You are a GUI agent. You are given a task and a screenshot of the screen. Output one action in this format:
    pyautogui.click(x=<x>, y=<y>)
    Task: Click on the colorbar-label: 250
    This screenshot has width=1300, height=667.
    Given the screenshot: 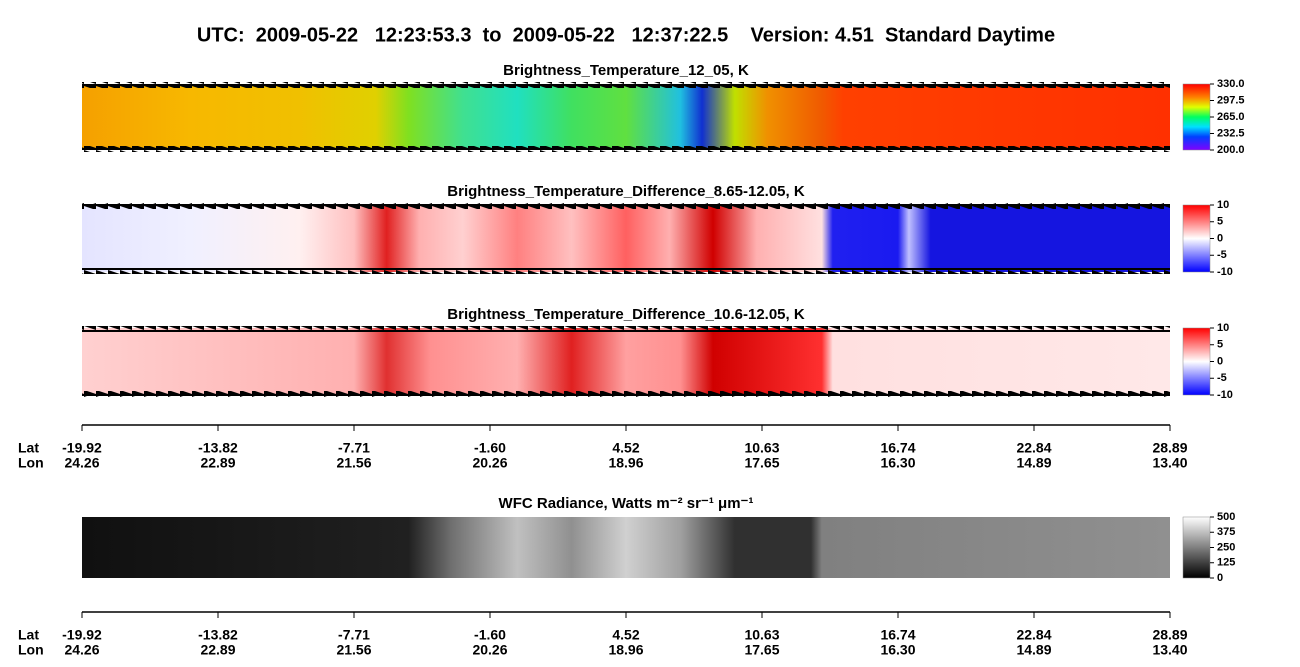 What is the action you would take?
    pyautogui.click(x=1226, y=547)
    